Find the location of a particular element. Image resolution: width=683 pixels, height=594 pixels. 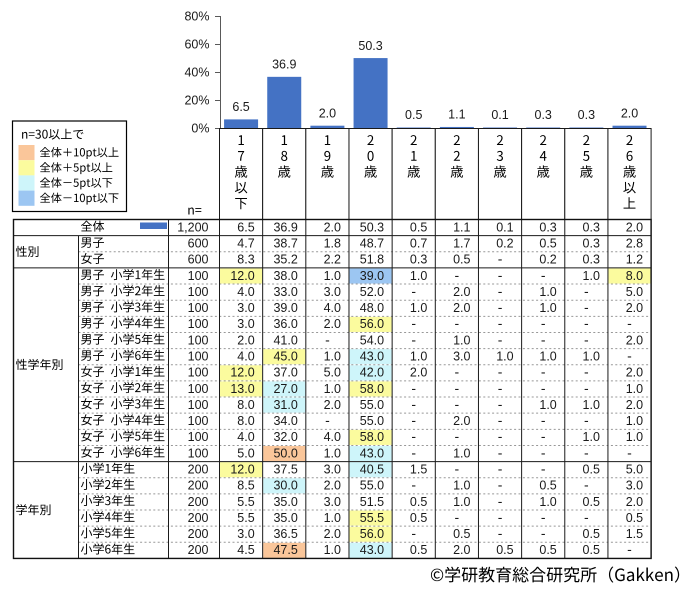

svg-text: 50.3 is located at coordinates (372, 227).